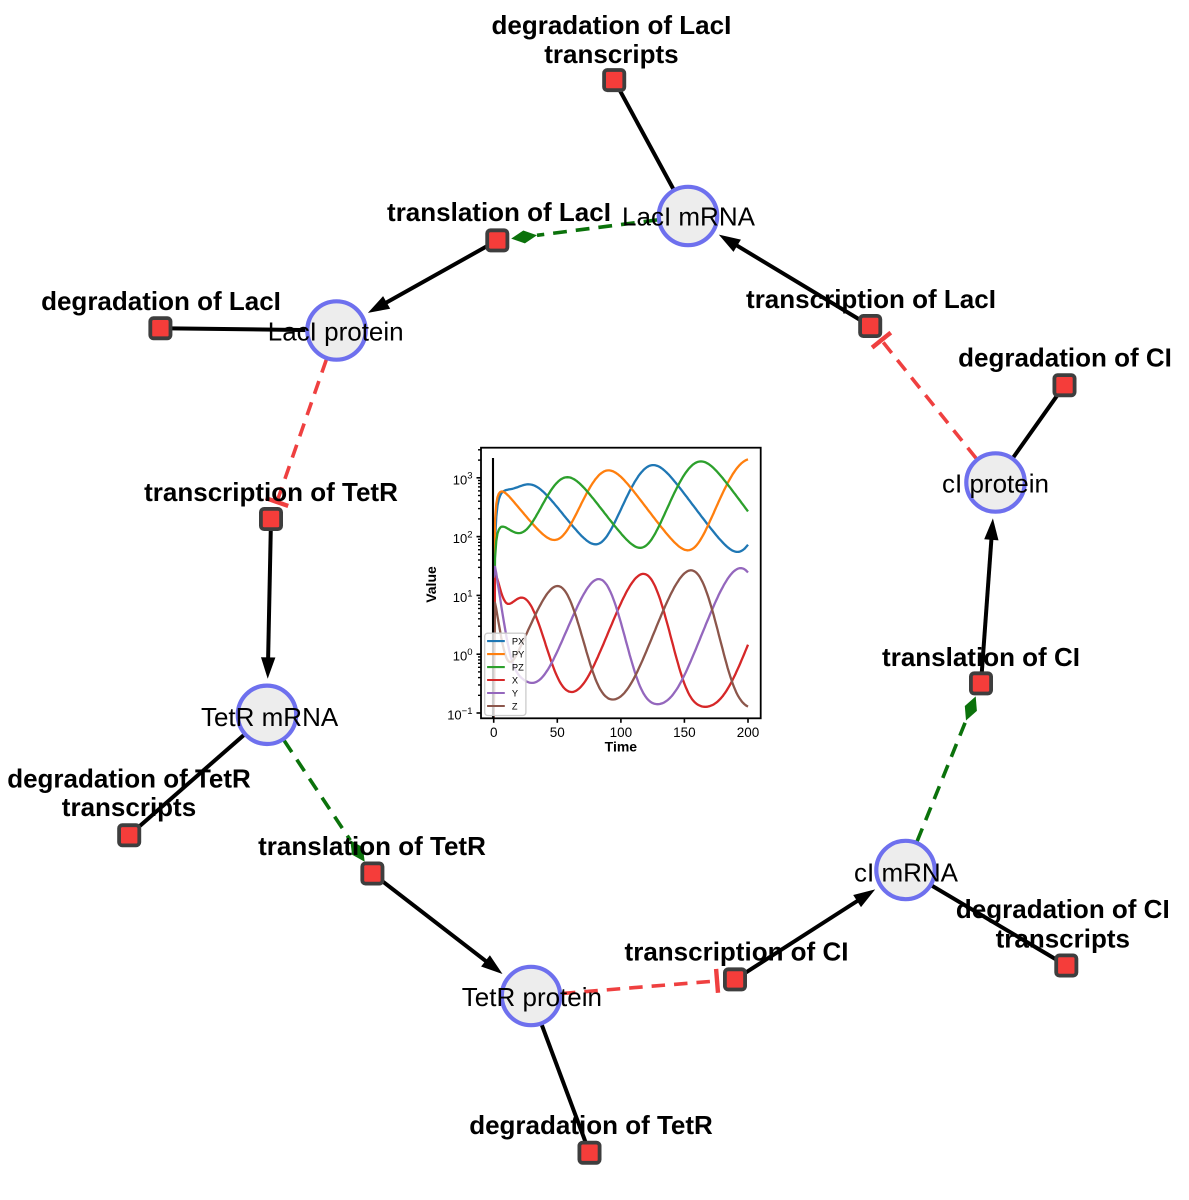  What do you see at coordinates (532, 997) in the screenshot?
I see `svg-text: TetR protein` at bounding box center [532, 997].